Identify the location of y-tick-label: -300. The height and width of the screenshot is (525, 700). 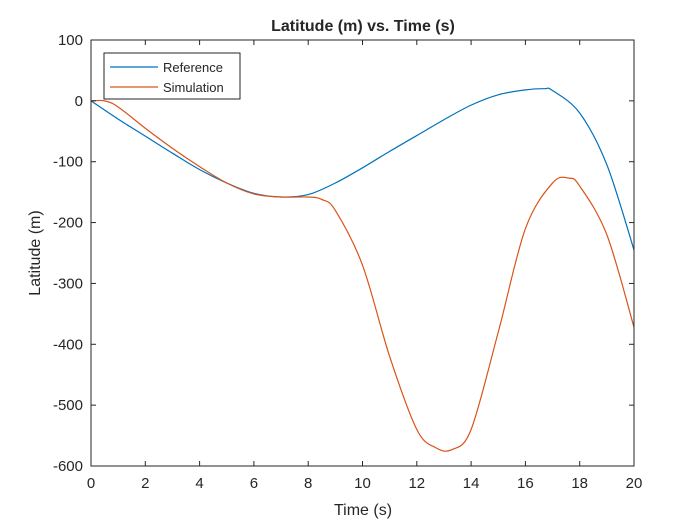
(68, 283).